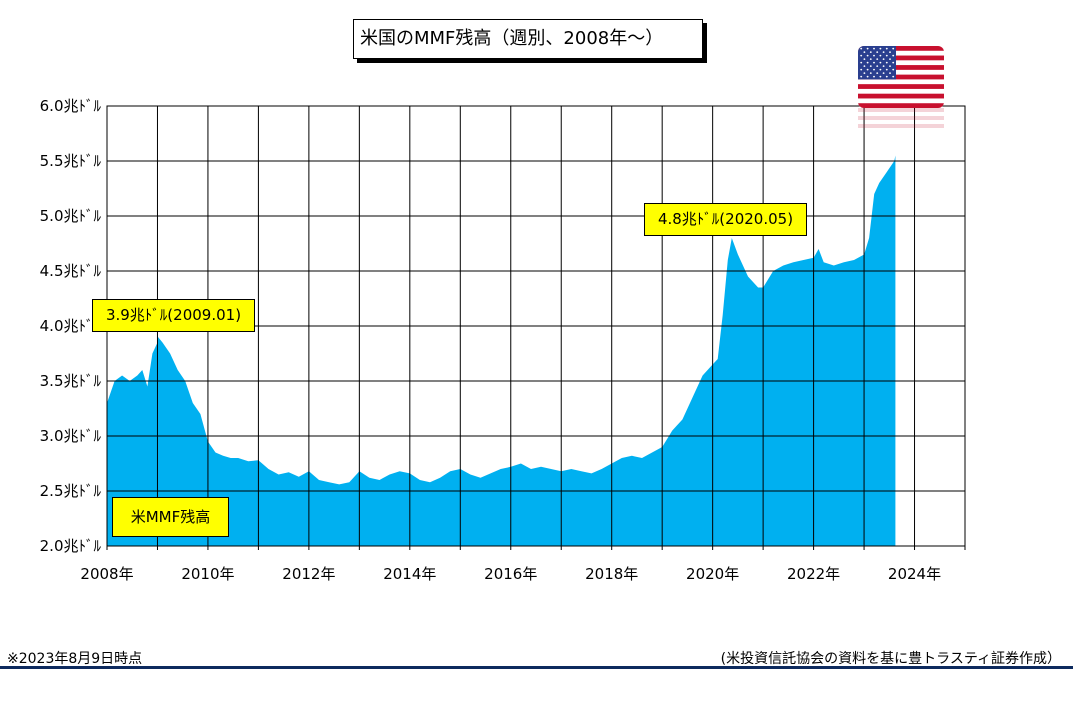 This screenshot has height=706, width=1073. I want to click on y-tick-label: 3.0兆ﾄﾞﾙ, so click(71, 436).